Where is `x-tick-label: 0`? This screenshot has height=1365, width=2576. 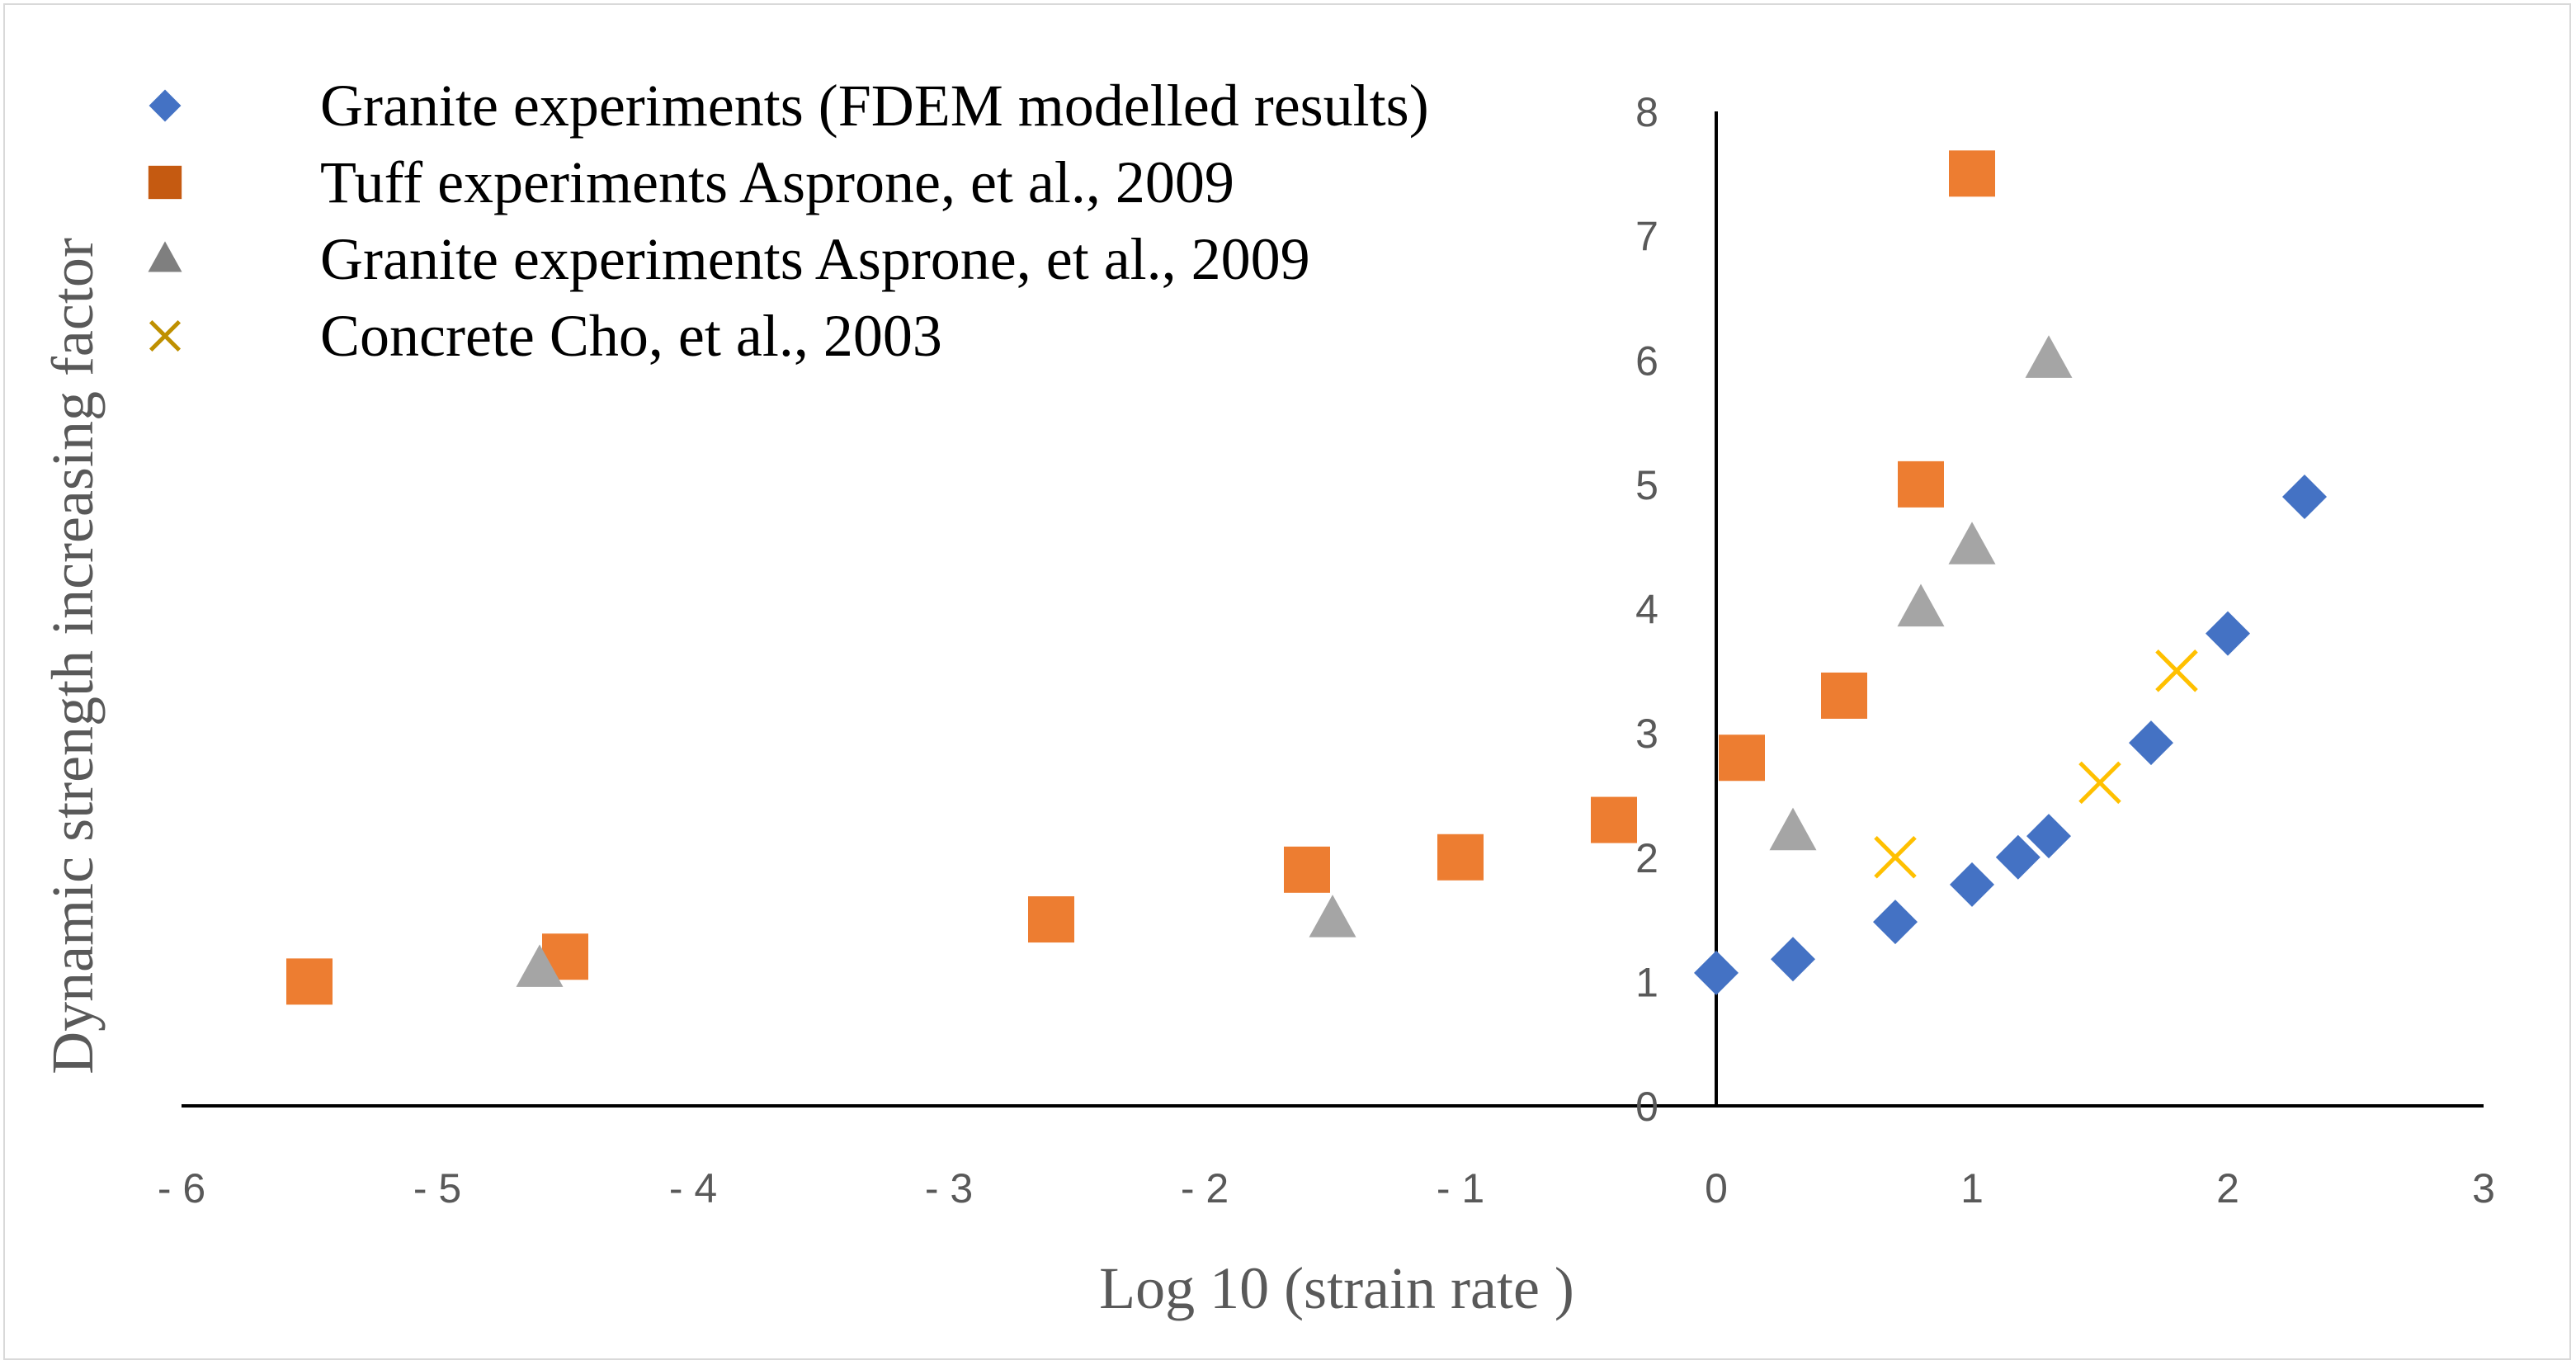 x-tick-label: 0 is located at coordinates (1717, 1188).